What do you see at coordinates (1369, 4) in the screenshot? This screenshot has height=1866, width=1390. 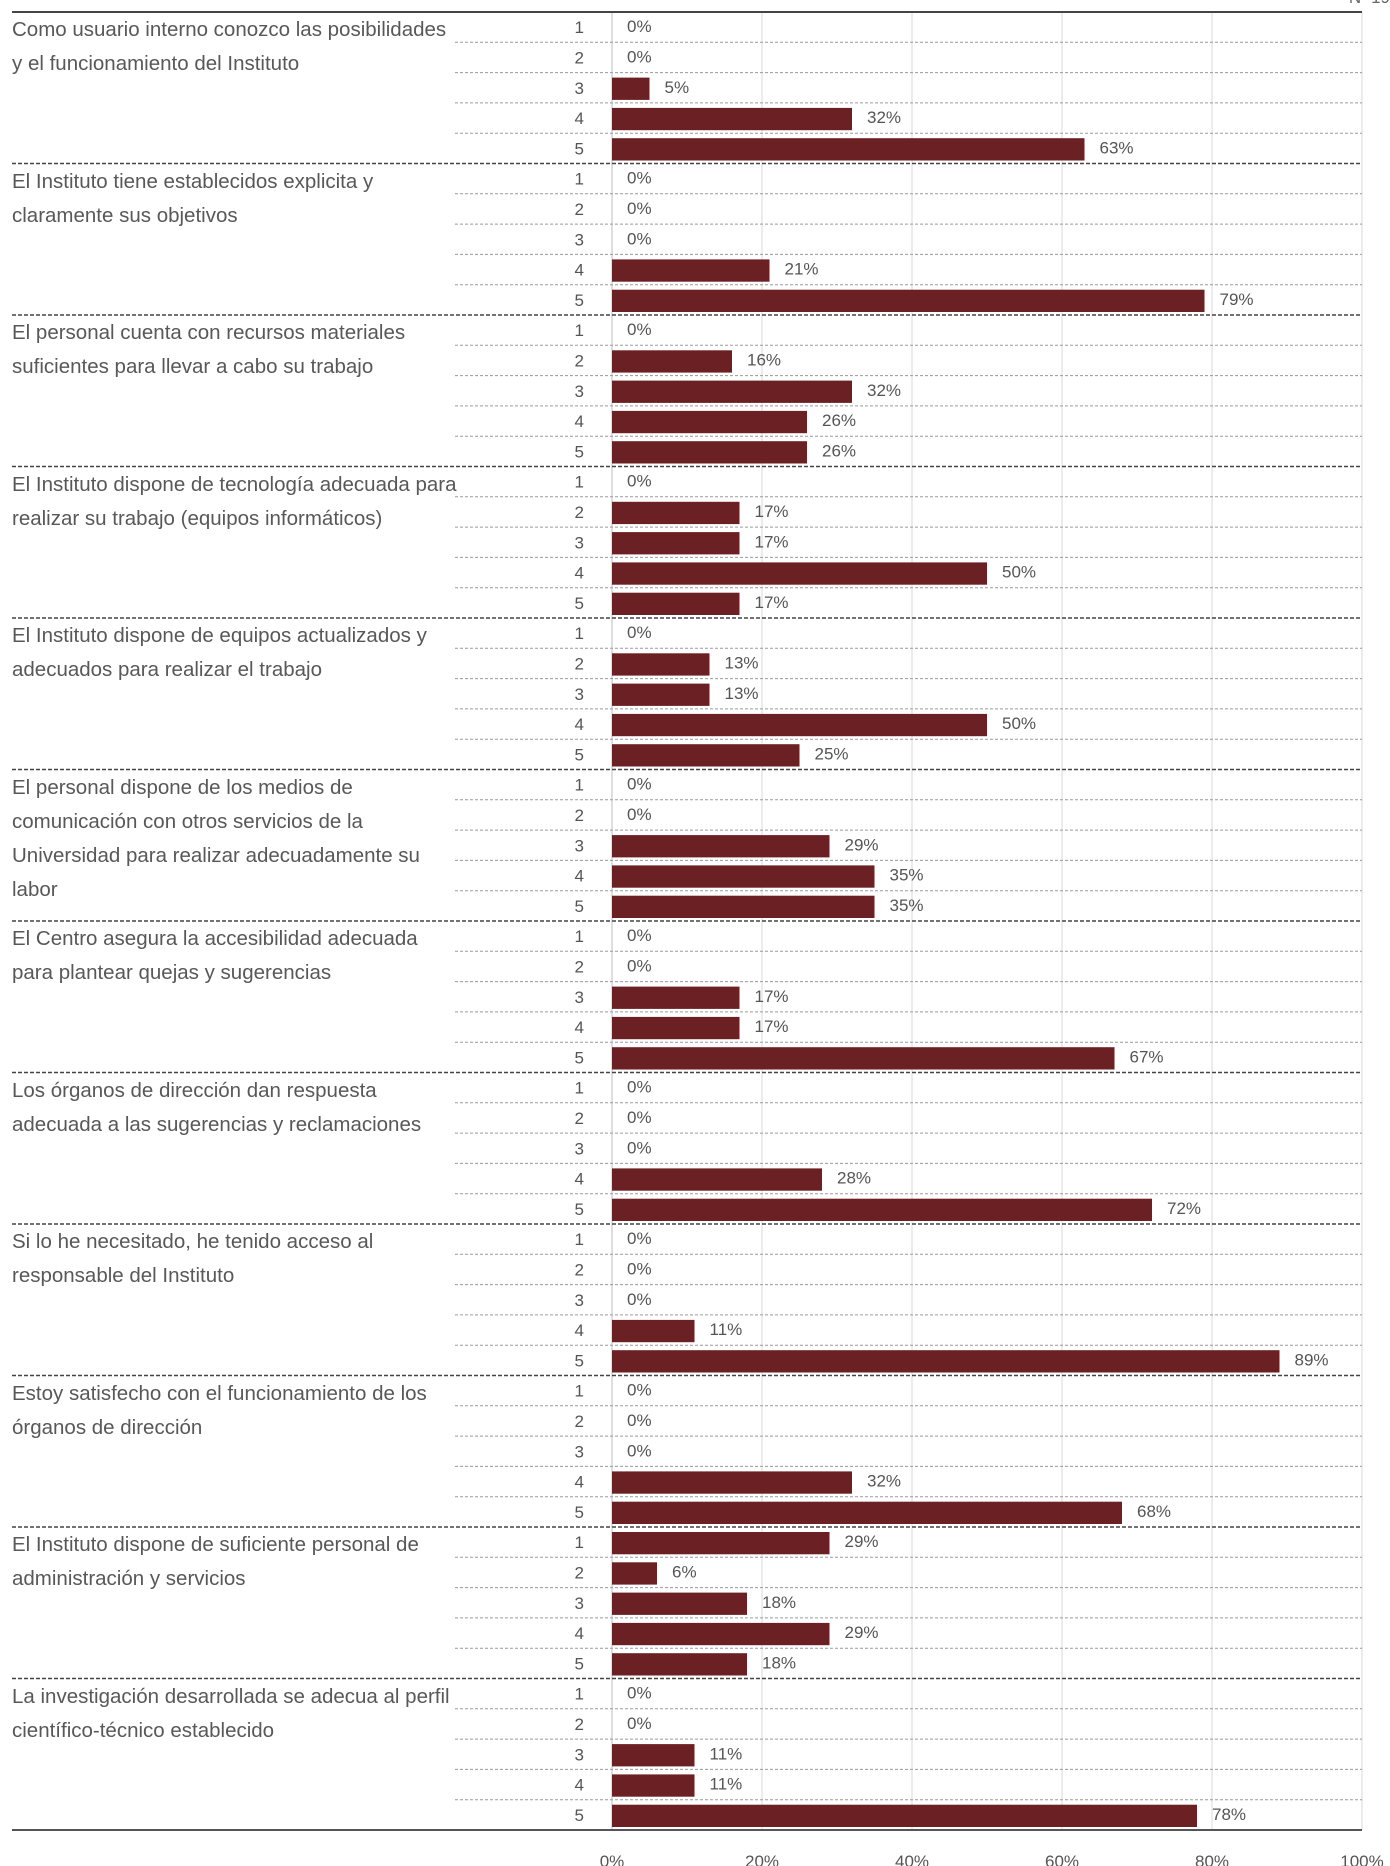 I see `sample-size-label: N=19` at bounding box center [1369, 4].